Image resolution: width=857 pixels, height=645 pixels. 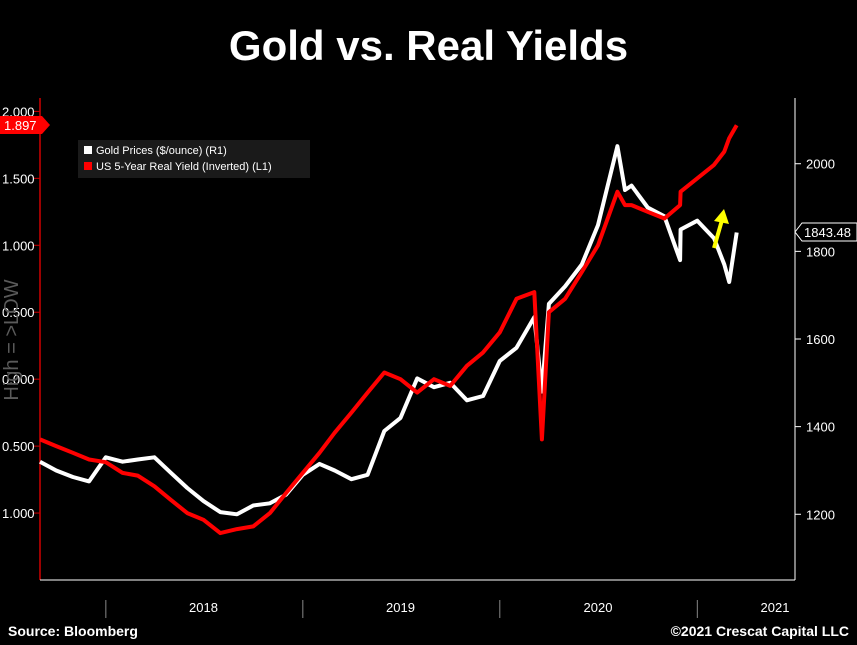 I want to click on x-tick-label: 2020, so click(x=598, y=607).